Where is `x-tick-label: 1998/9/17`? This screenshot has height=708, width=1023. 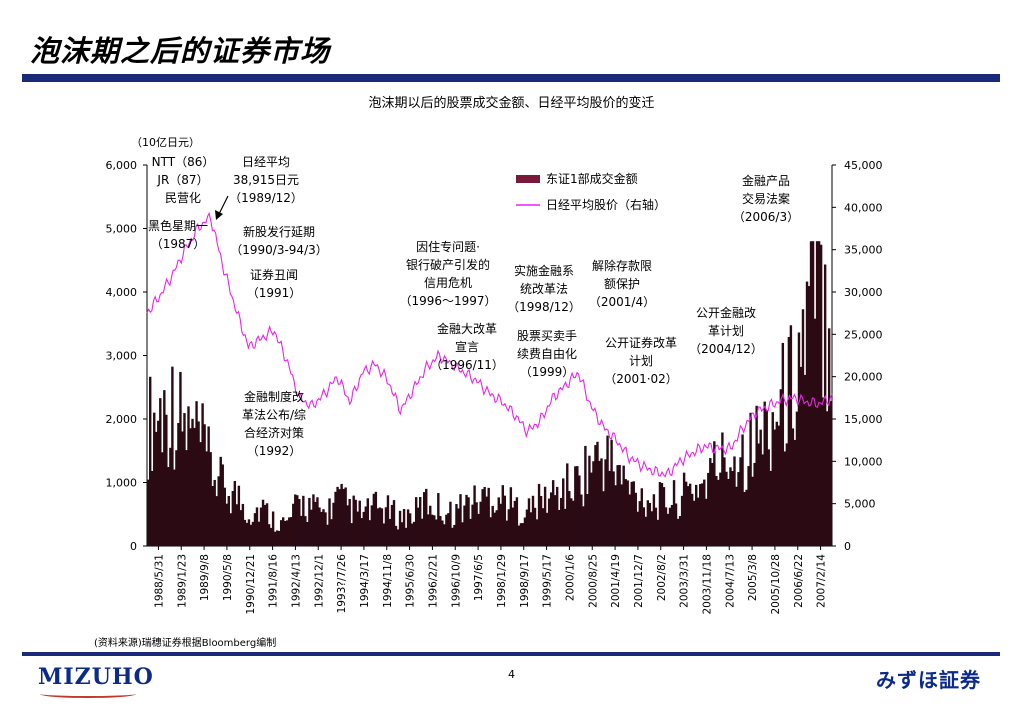 x-tick-label: 1998/9/17 is located at coordinates (525, 581).